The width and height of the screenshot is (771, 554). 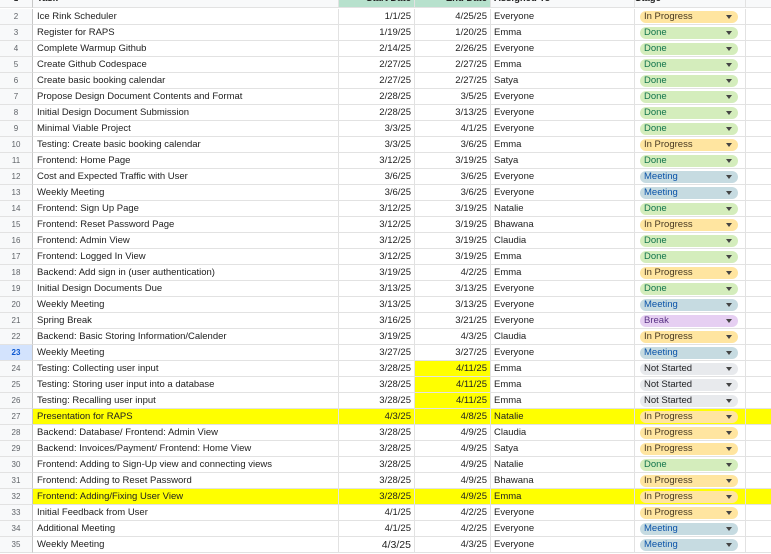 I want to click on assigned-to-cell: Natalie, so click(x=563, y=465).